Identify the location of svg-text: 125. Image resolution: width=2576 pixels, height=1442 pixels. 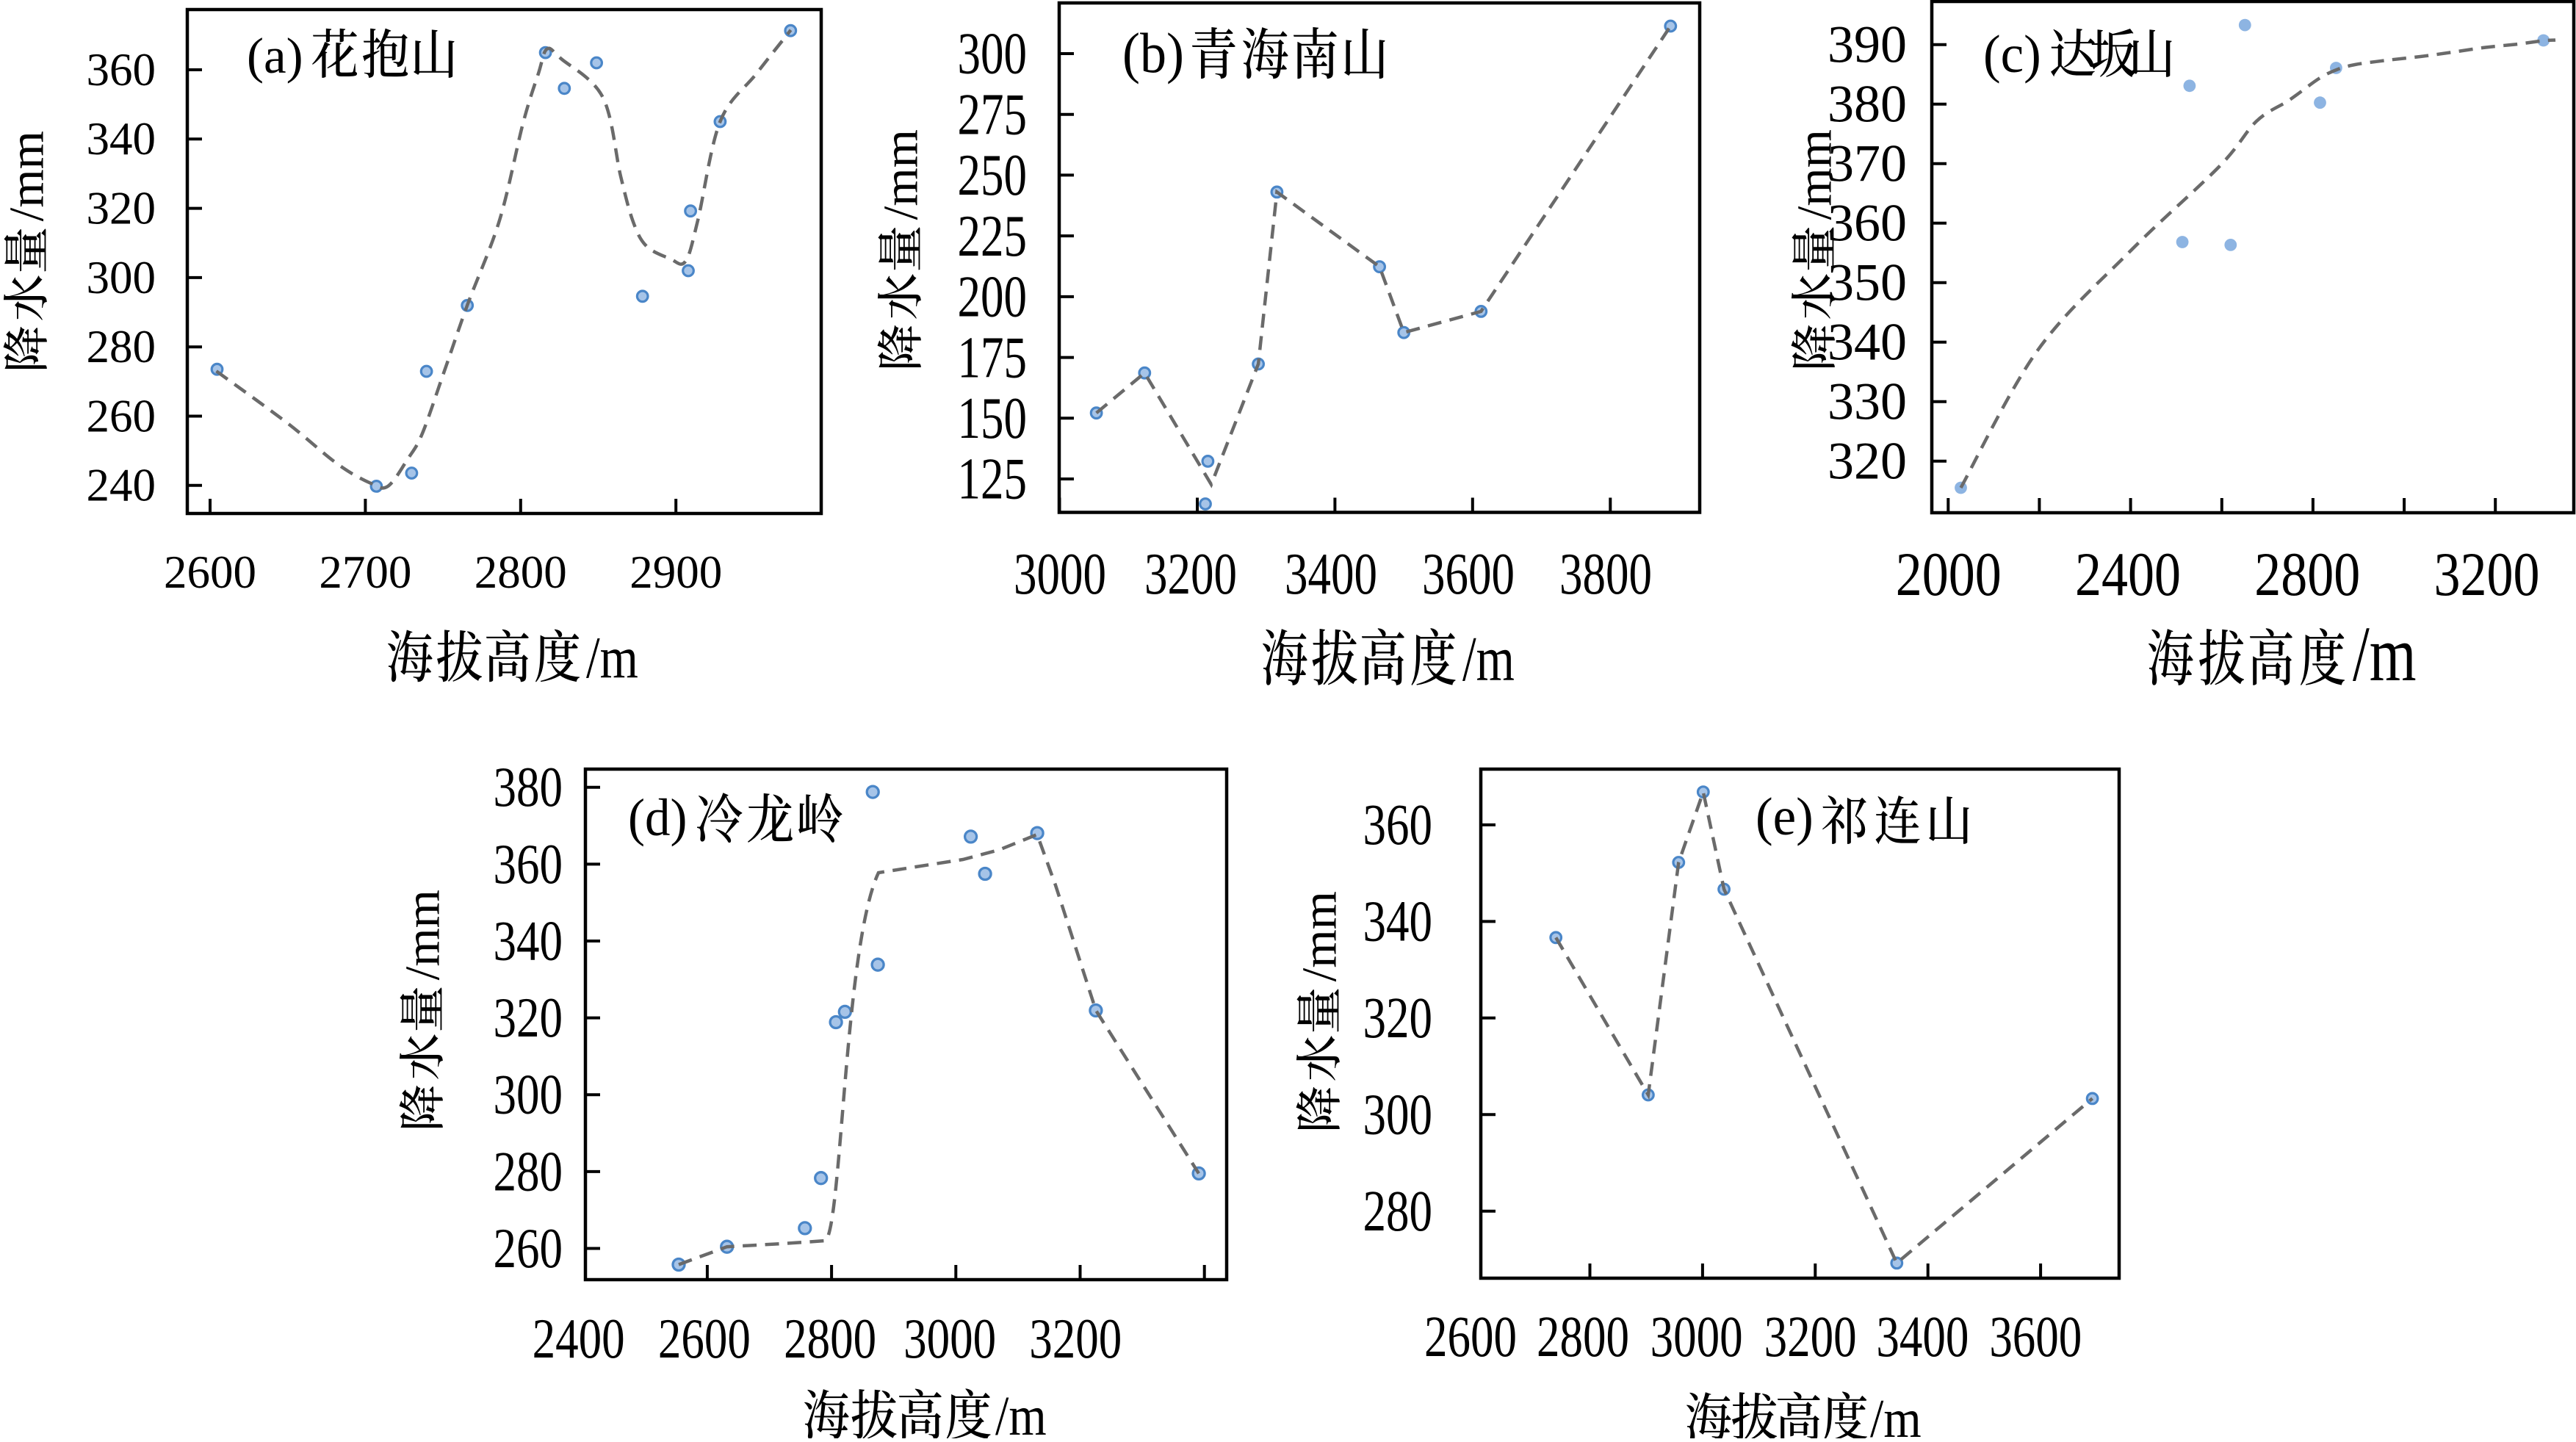
(992, 478).